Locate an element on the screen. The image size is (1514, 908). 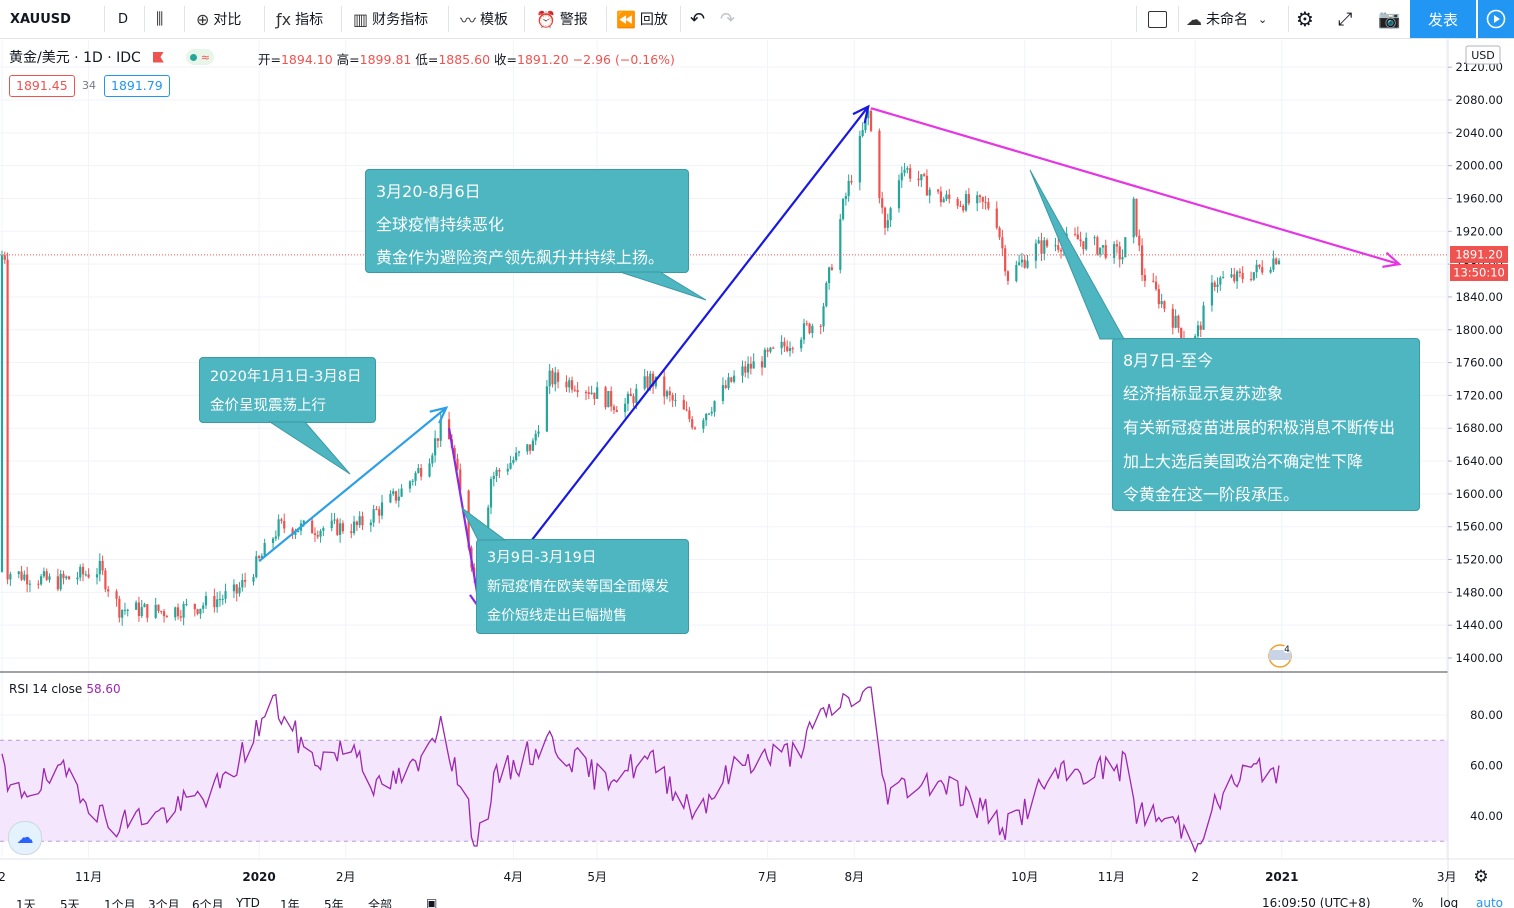
currency-label: USD is located at coordinates (1483, 55).